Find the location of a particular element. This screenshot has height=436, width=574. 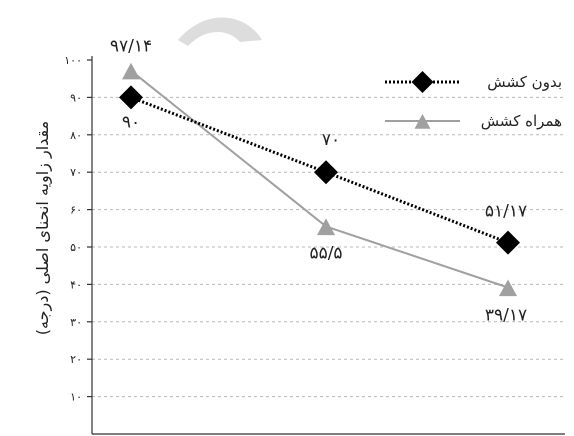

y-tick-label: ۱۰۰ is located at coordinates (73, 60).